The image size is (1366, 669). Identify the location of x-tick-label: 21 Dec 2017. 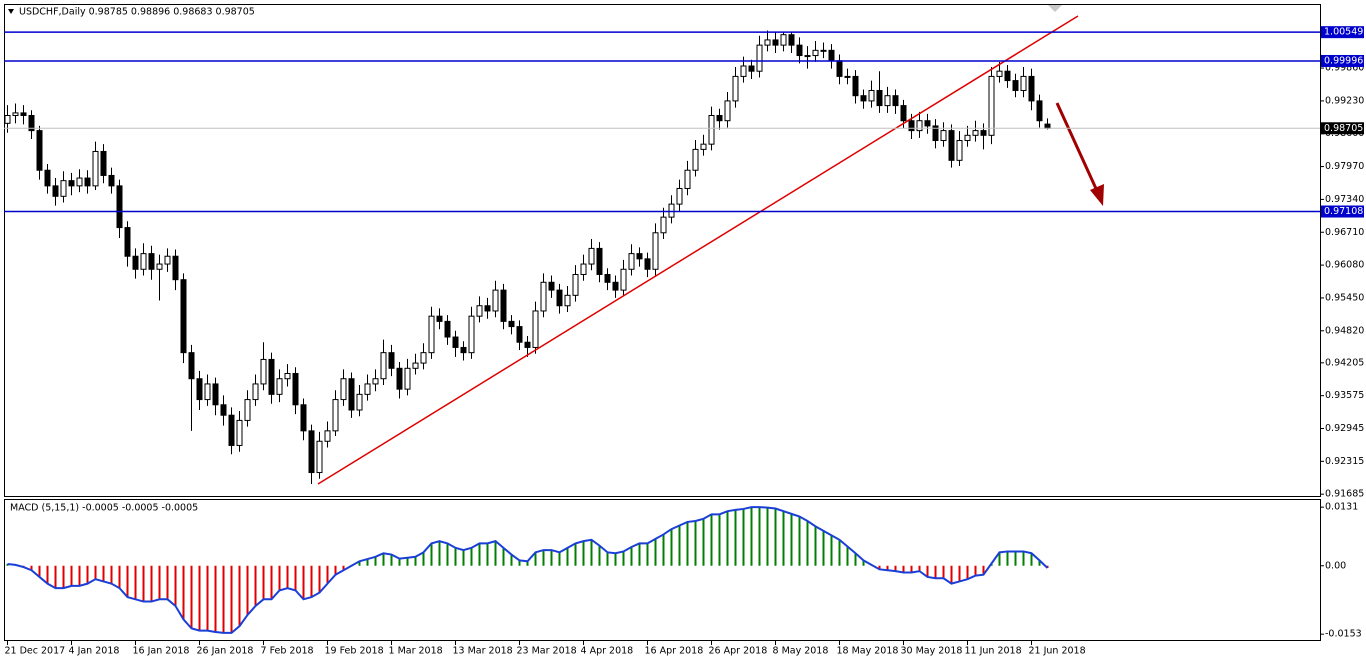
(35, 651).